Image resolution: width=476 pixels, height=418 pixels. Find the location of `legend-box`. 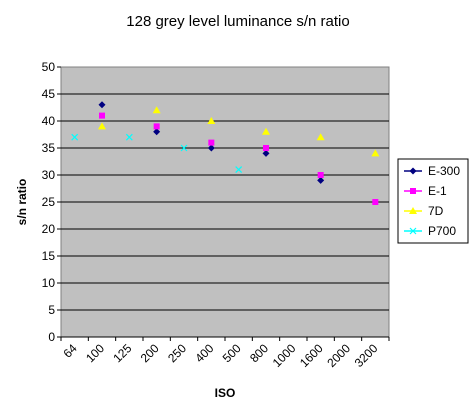

legend-box is located at coordinates (433, 201).